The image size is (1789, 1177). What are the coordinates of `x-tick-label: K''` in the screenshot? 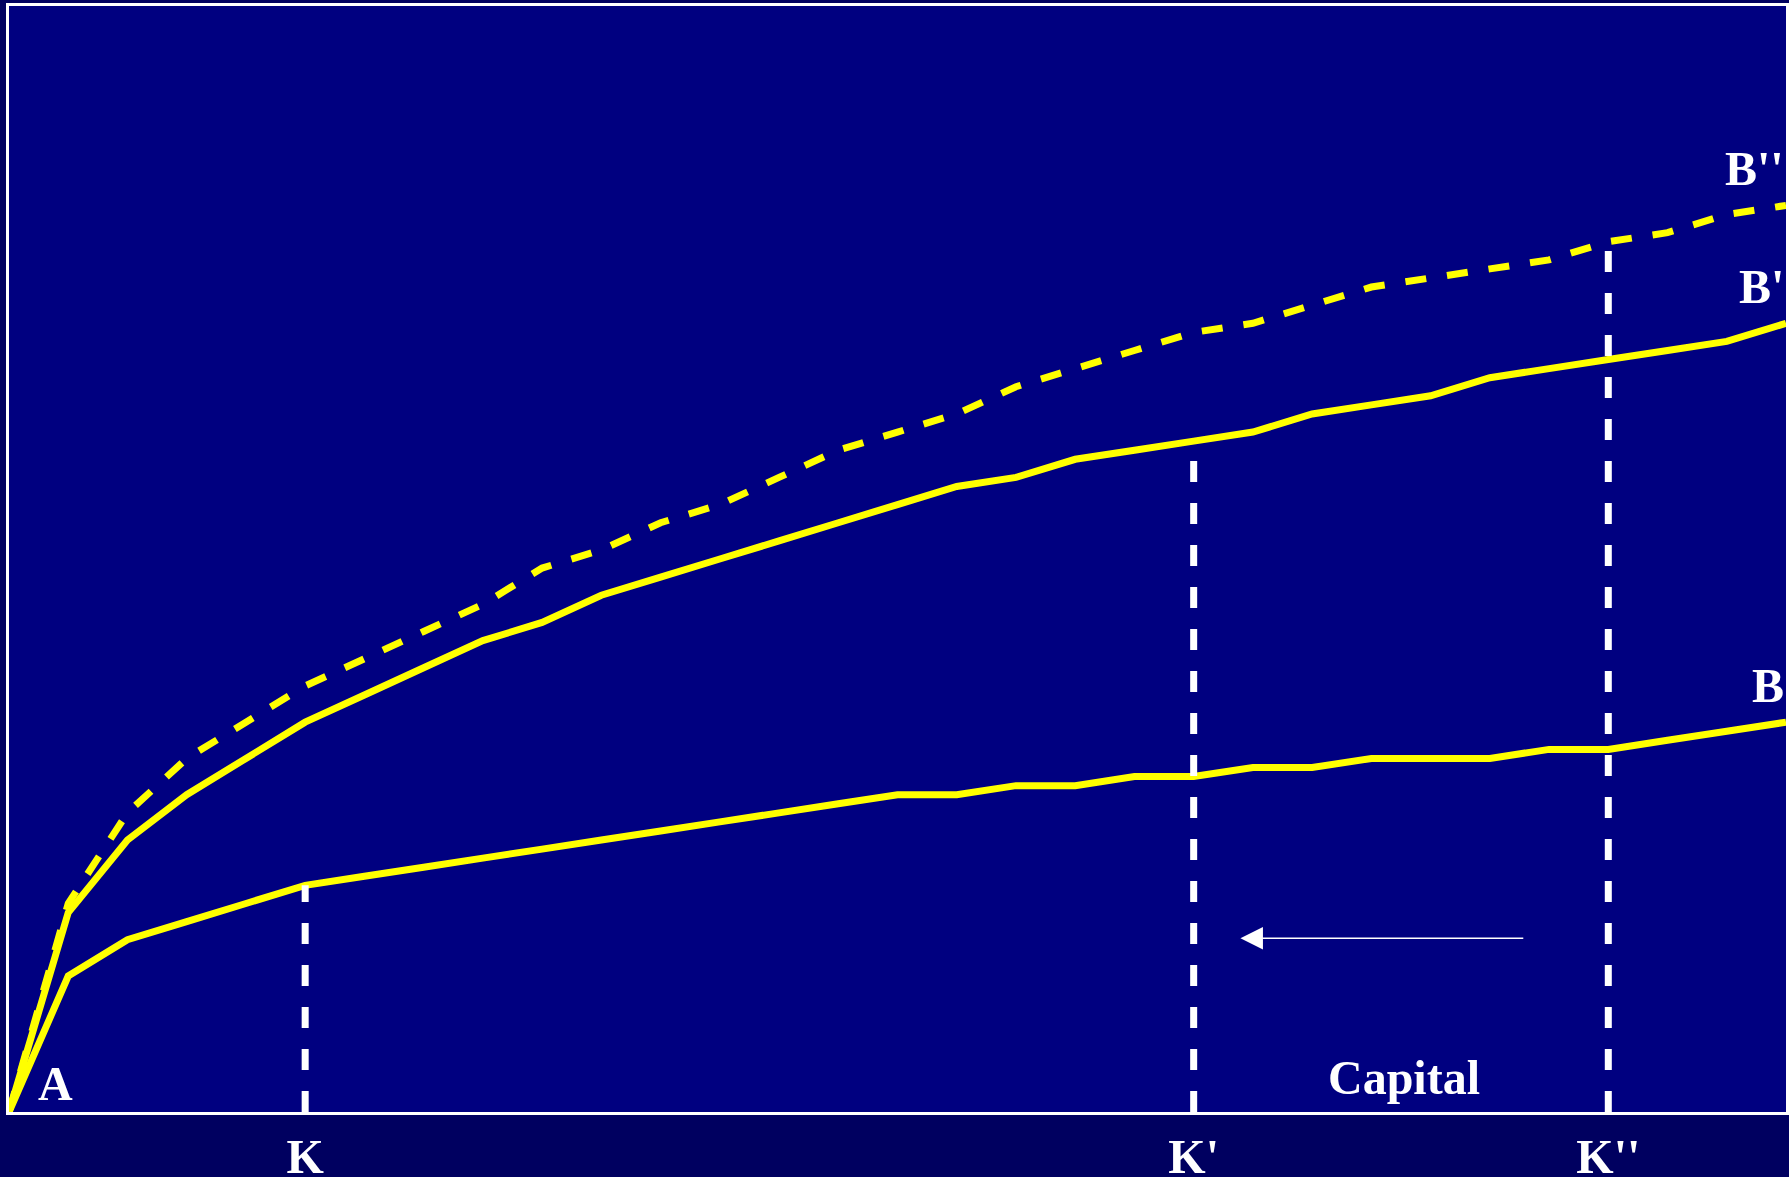 It's located at (1608, 1153).